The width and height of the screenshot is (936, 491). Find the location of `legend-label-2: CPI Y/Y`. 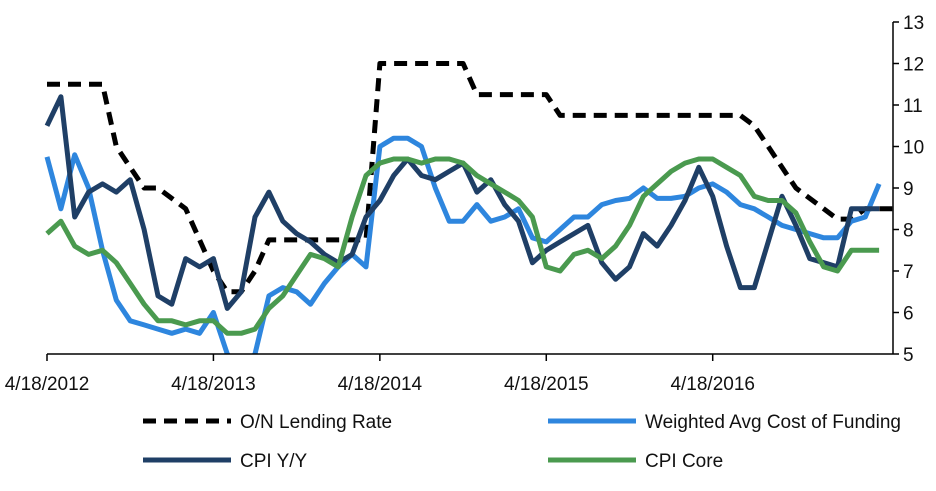

legend-label-2: CPI Y/Y is located at coordinates (274, 461).